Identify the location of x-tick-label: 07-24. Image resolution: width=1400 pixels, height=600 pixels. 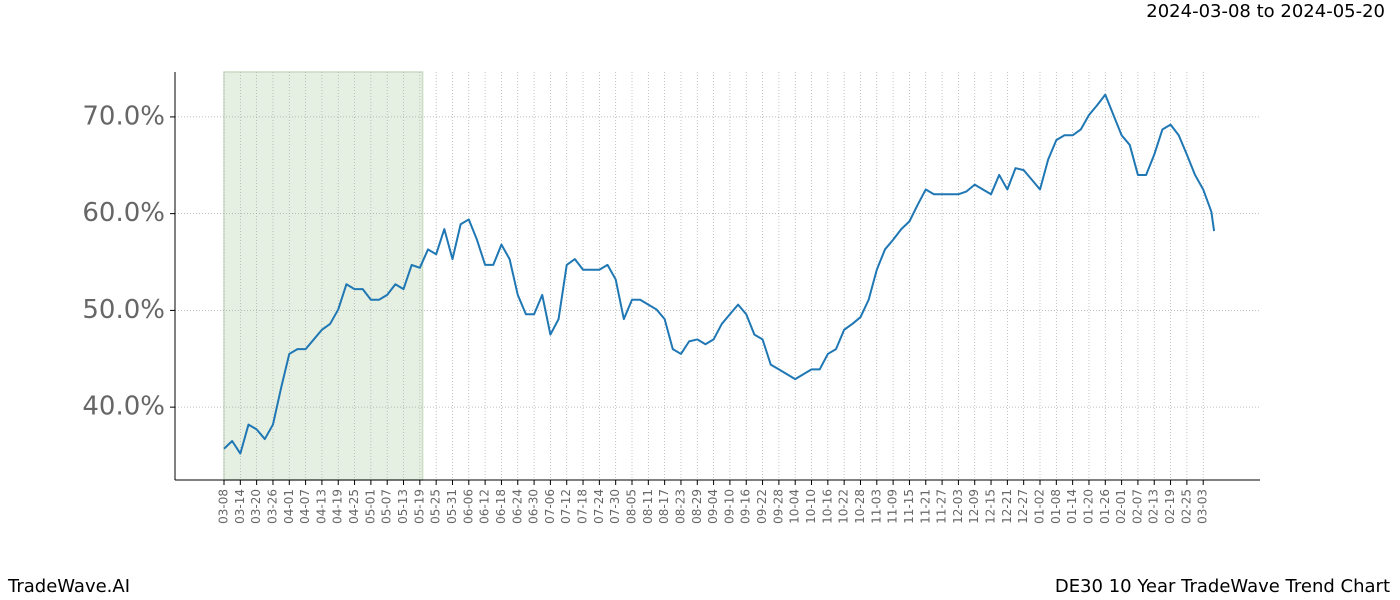
(599, 506).